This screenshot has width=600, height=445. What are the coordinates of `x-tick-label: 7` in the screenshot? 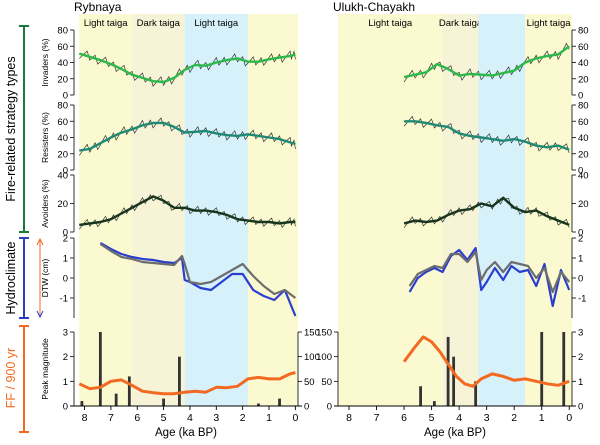 It's located at (377, 418).